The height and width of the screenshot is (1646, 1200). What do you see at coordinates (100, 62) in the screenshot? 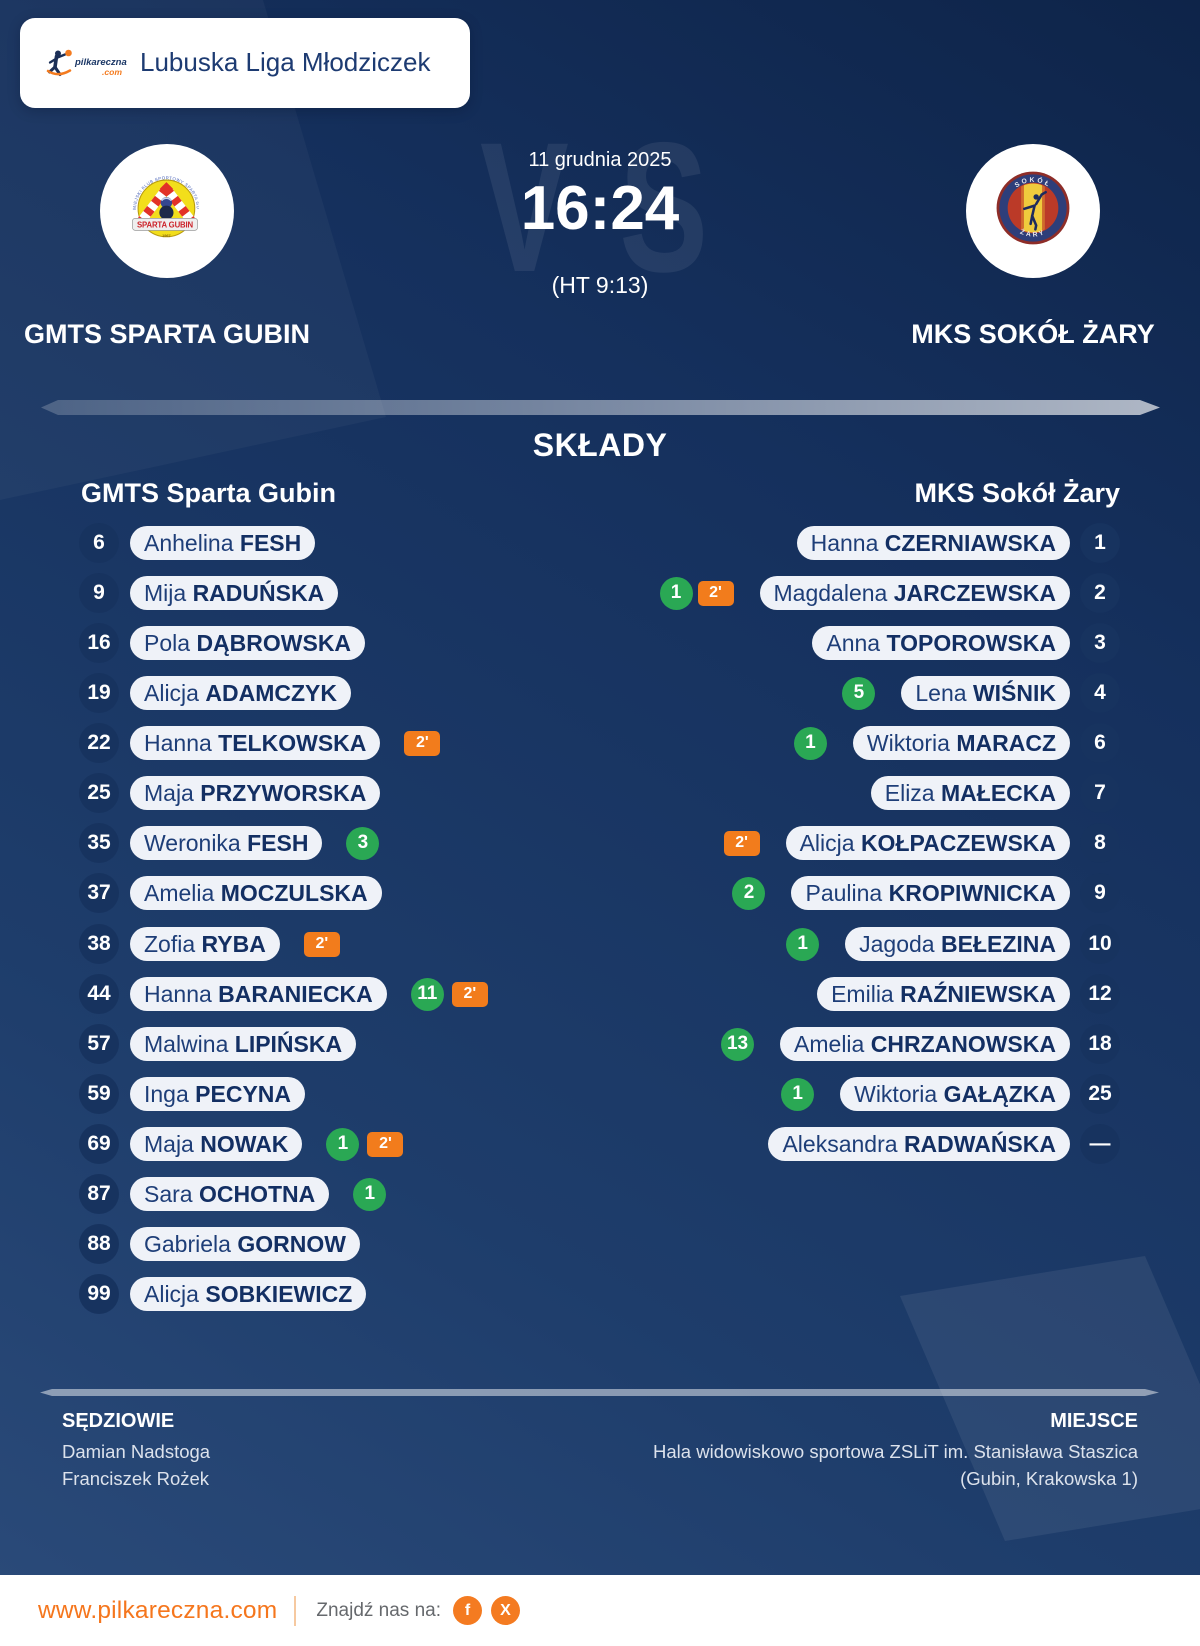
I see `svg-text: pilkareczna` at bounding box center [100, 62].